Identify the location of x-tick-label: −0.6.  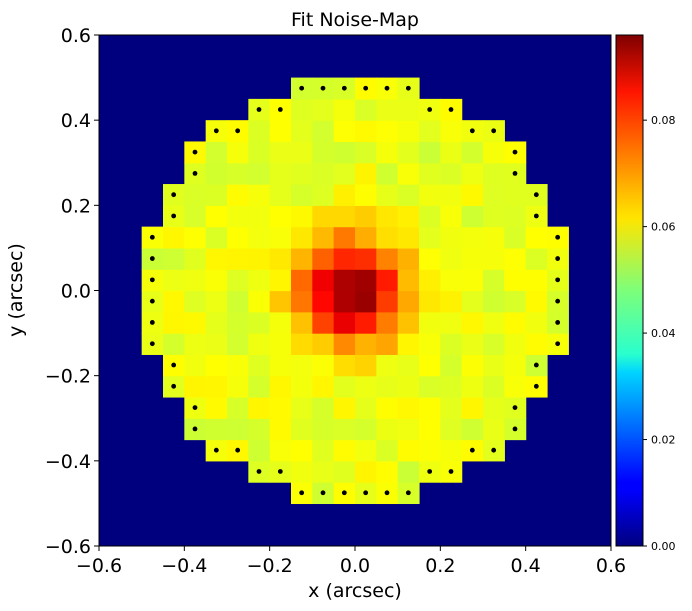
(99, 566).